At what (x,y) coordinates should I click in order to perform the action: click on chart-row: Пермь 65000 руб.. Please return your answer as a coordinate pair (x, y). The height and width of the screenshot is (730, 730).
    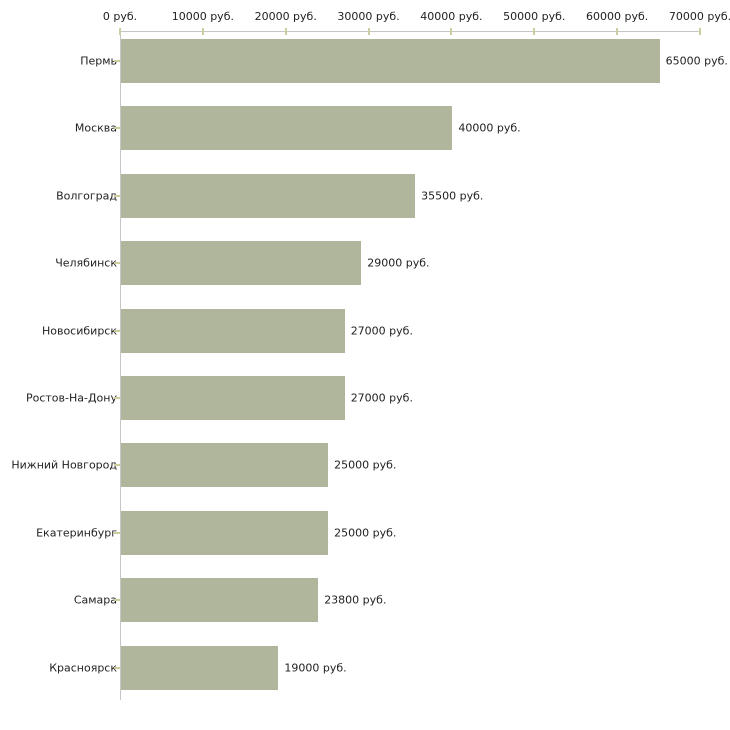
    Looking at the image, I should click on (365, 60).